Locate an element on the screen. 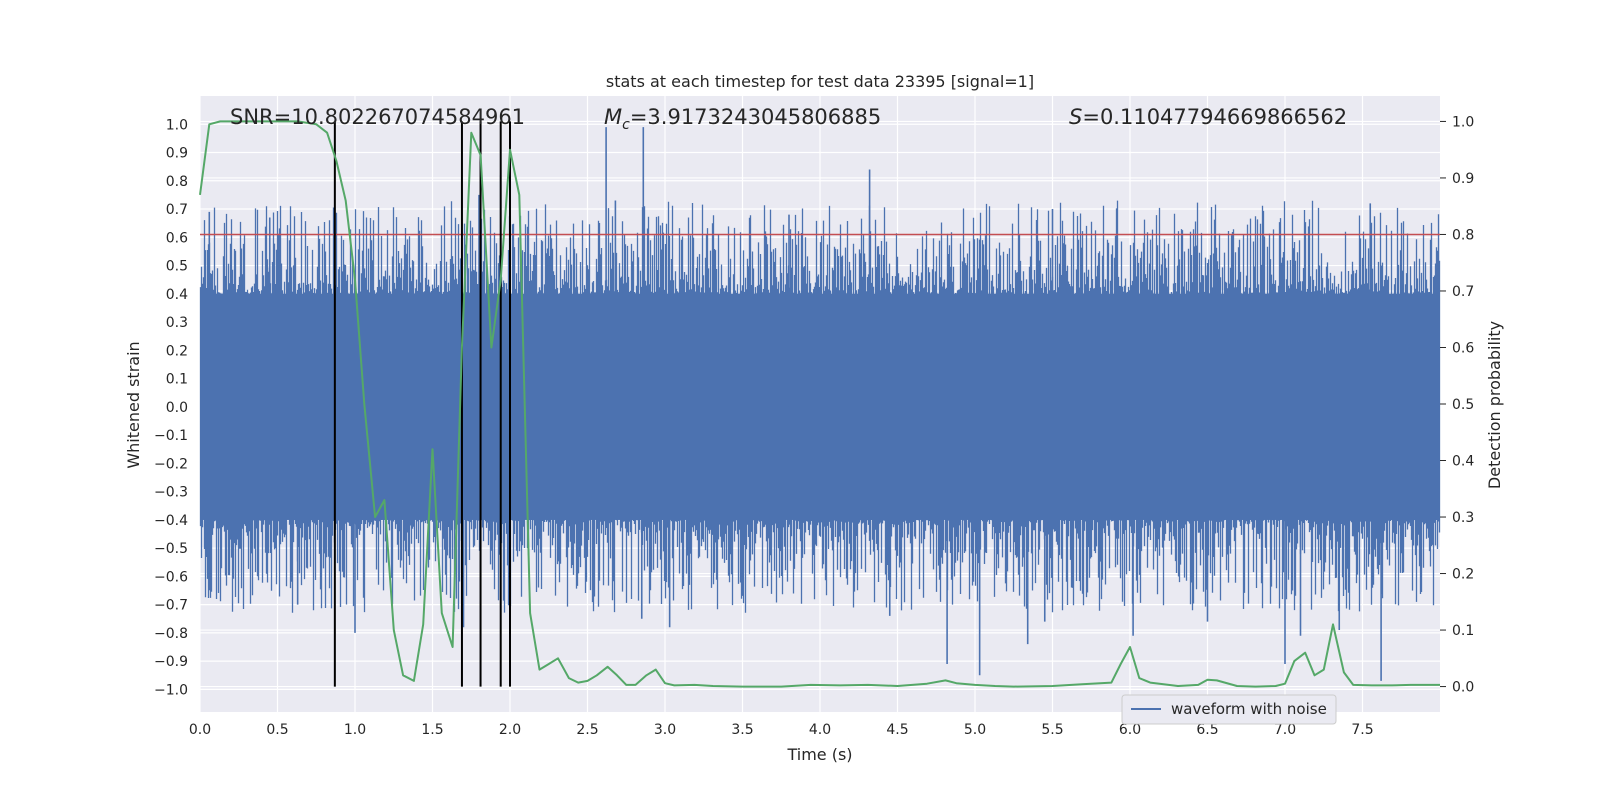 This screenshot has width=1600, height=800. s-annotation: S=0.11047794669866562 is located at coordinates (1208, 117).